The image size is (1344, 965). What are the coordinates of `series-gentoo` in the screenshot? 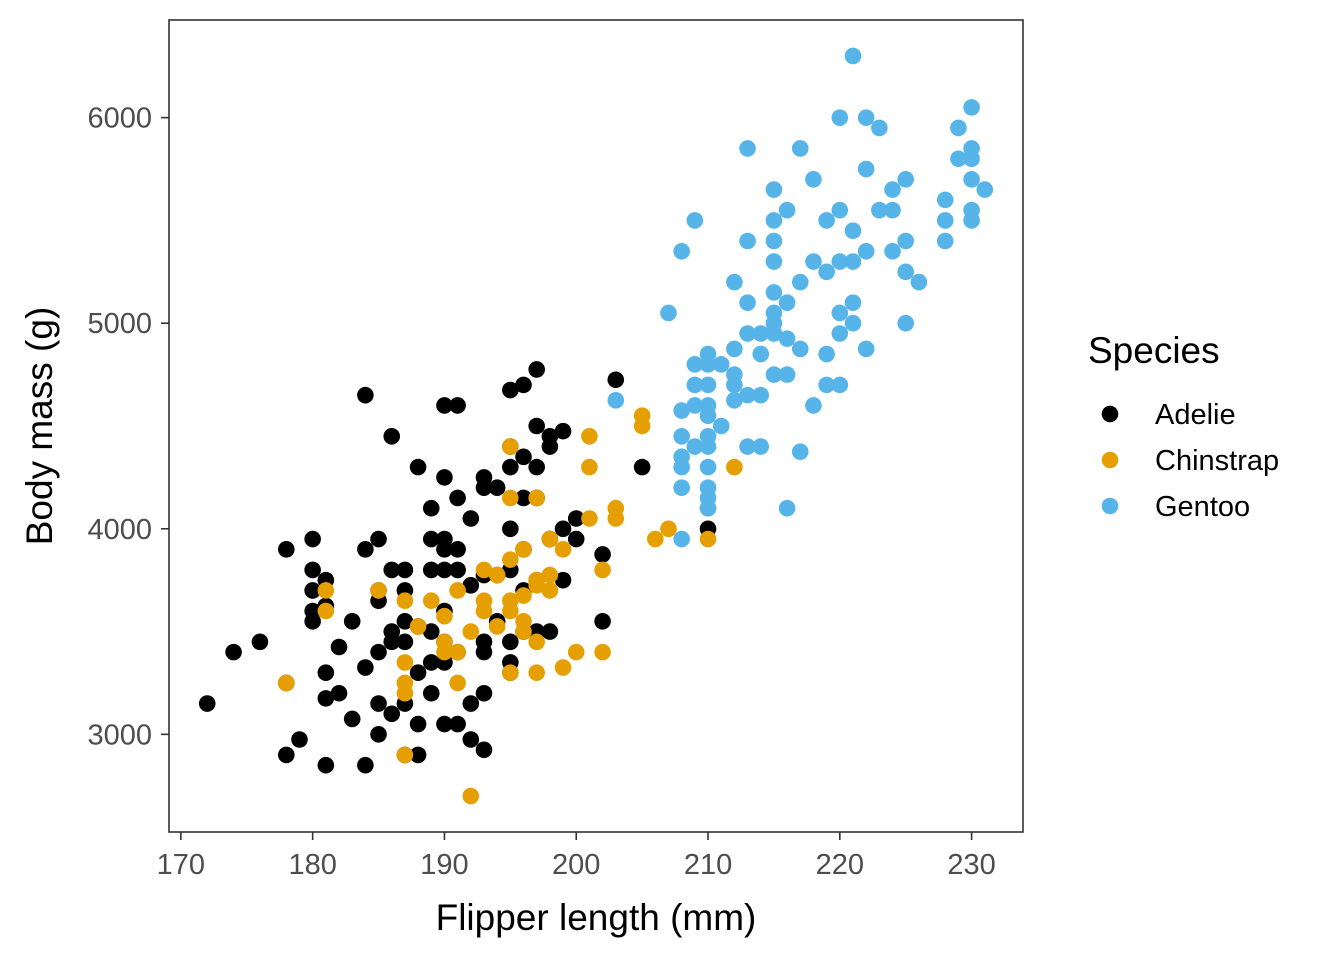 It's located at (800, 297).